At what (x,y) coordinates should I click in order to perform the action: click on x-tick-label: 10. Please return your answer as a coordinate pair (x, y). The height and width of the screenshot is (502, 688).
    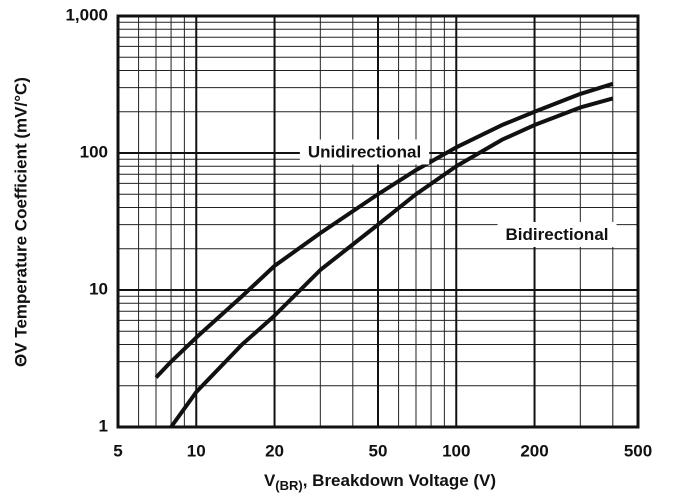
    Looking at the image, I should click on (196, 450).